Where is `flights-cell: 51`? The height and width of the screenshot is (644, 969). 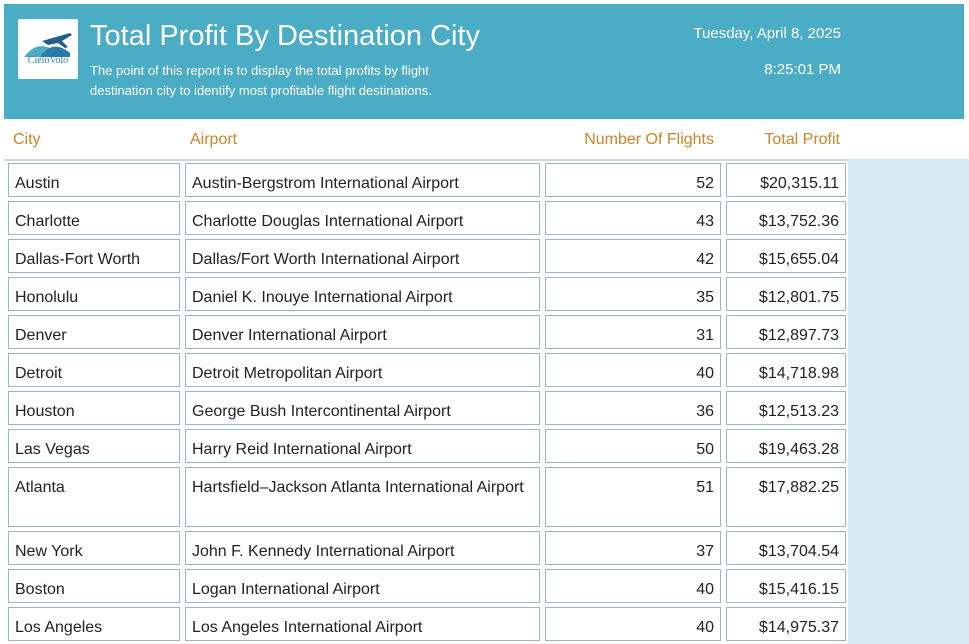
flights-cell: 51 is located at coordinates (633, 497).